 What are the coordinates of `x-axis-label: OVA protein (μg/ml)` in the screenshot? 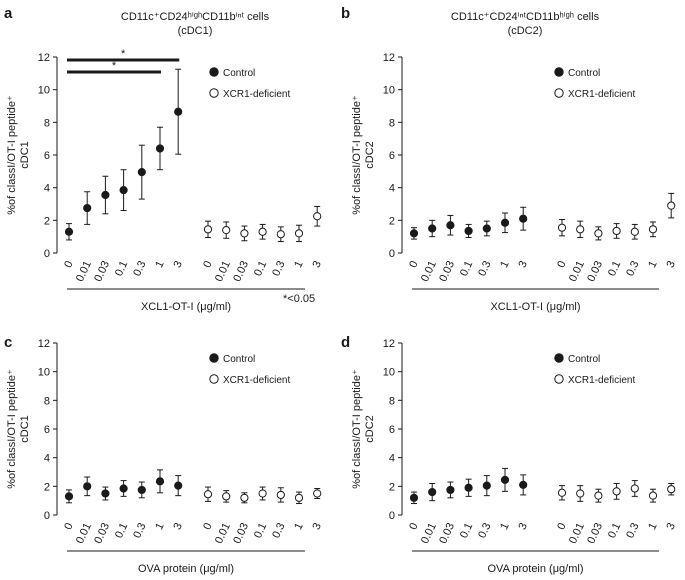 It's located at (536, 569).